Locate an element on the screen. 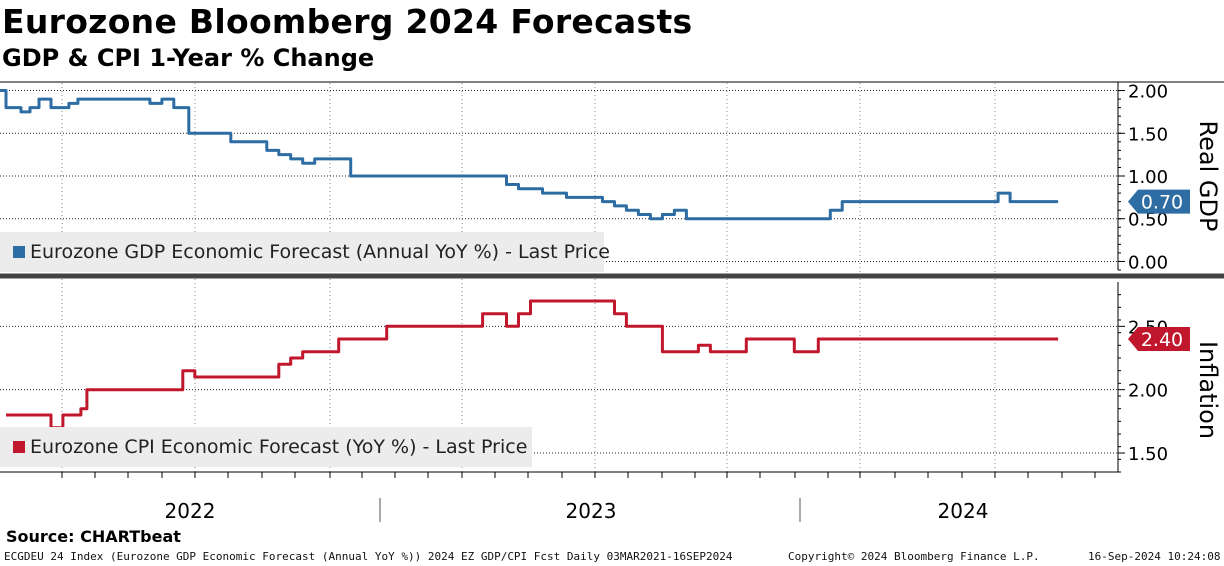 Image resolution: width=1224 pixels, height=566 pixels. y-tick-label: 0.00 is located at coordinates (1148, 262).